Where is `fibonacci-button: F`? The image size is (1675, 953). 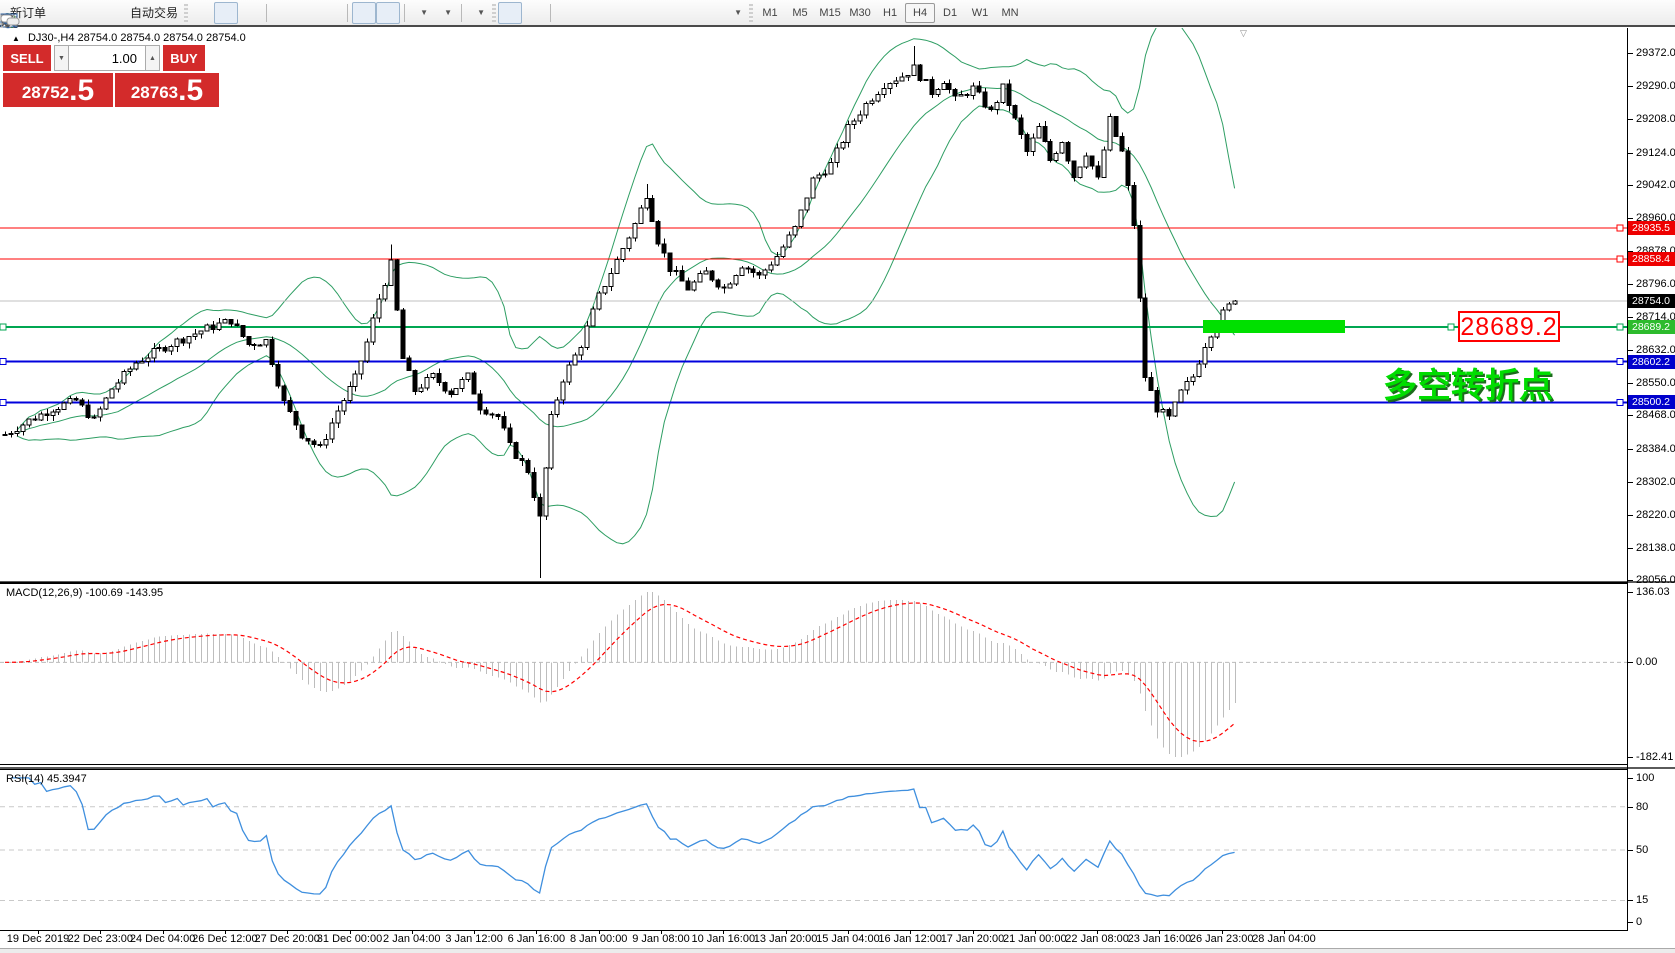
fibonacci-button: F is located at coordinates (338, 15).